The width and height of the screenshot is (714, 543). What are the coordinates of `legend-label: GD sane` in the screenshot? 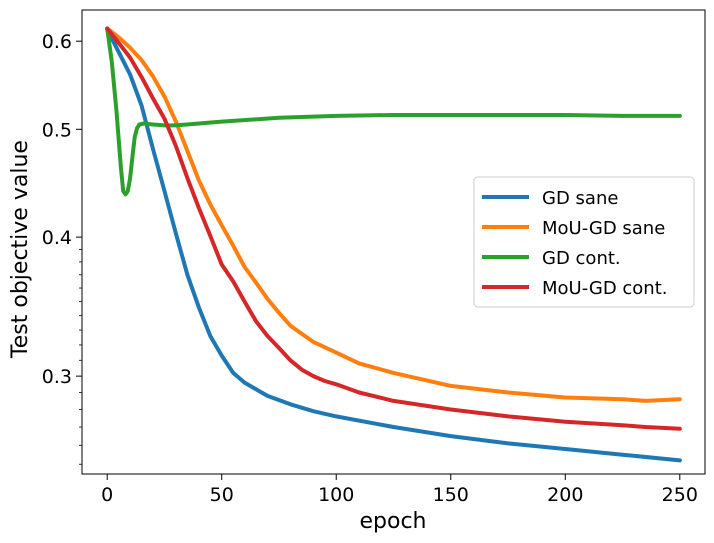 It's located at (580, 198).